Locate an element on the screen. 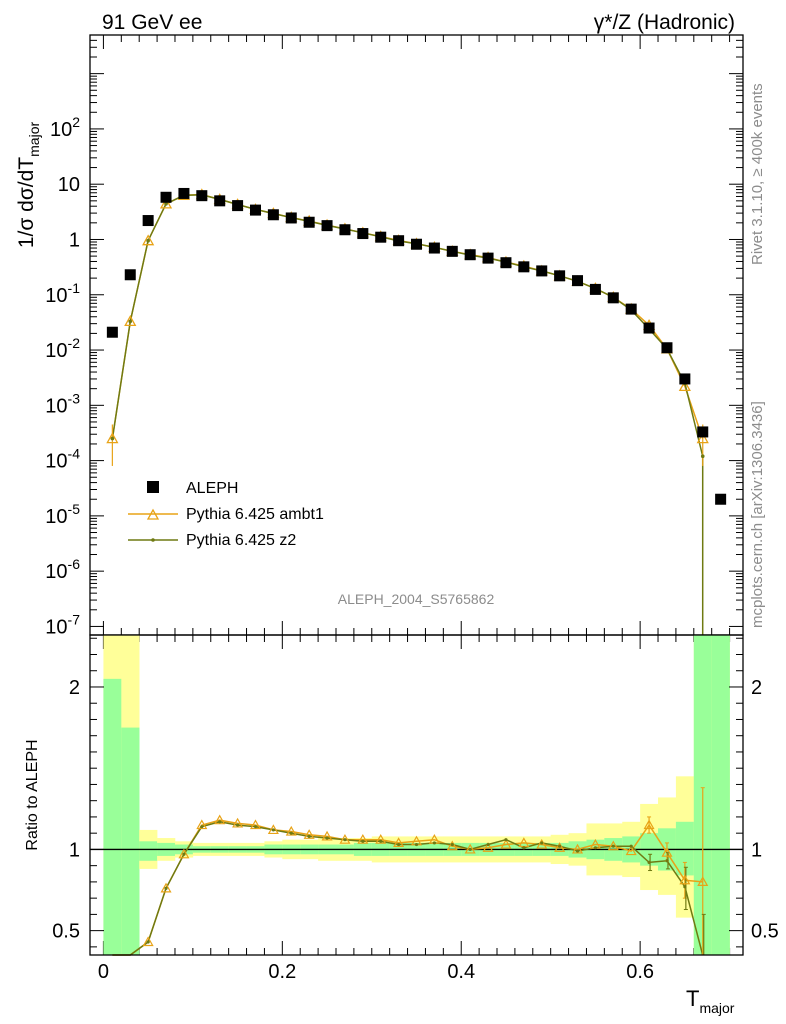 The image size is (786, 1024). x-tick-label: 0.2 is located at coordinates (282, 972).